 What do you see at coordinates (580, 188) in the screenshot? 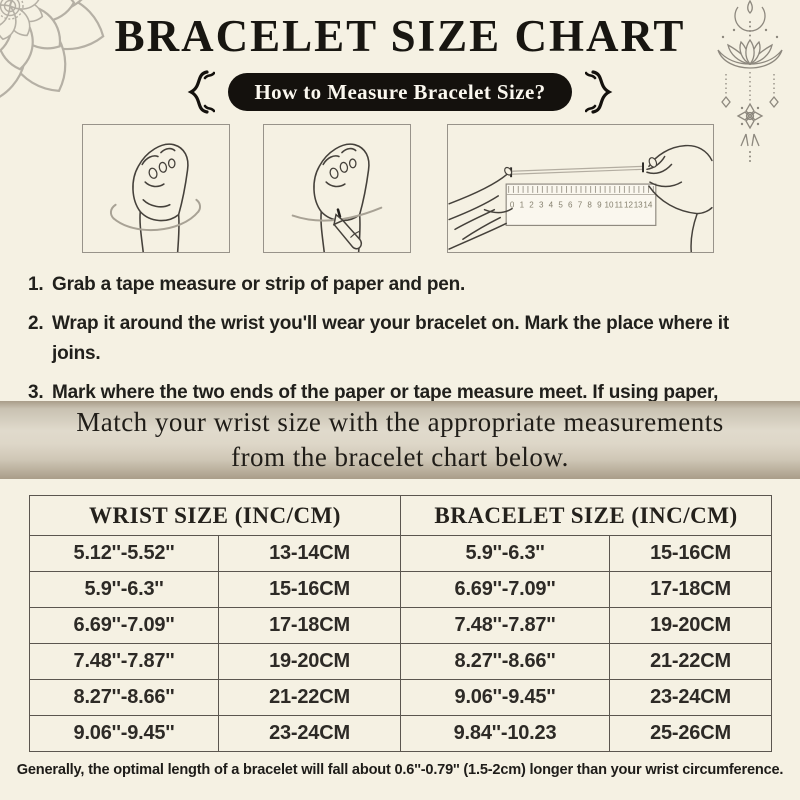
I see `ruler-measure-illustration: 0 1 2 3 4 5 6 7 8 9 10 11 12 13 14` at bounding box center [580, 188].